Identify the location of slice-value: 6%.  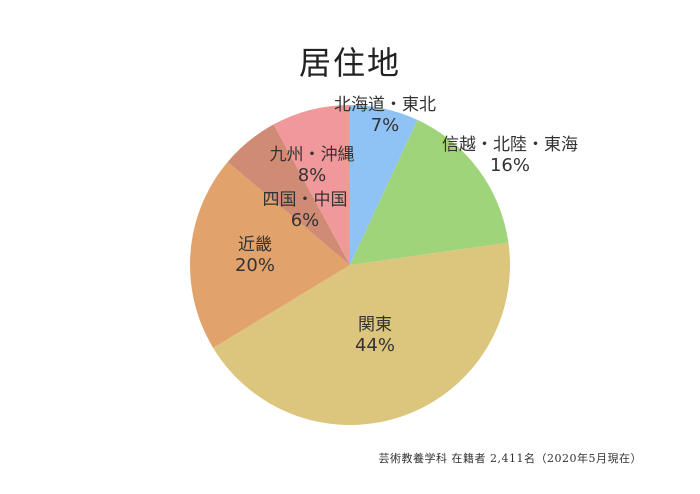
(305, 220).